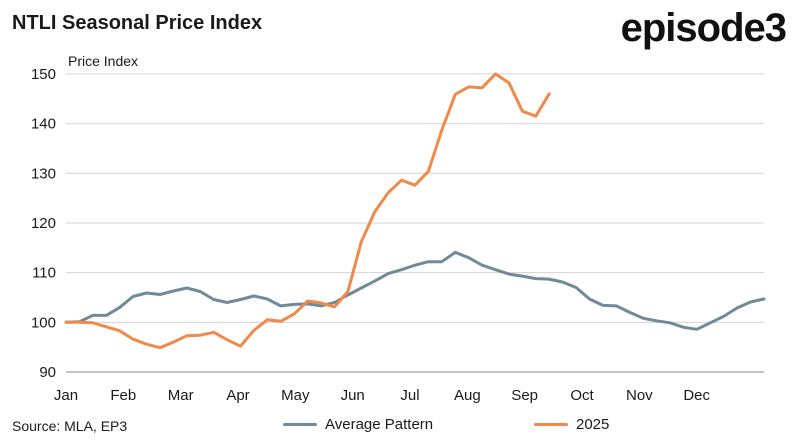  What do you see at coordinates (379, 424) in the screenshot?
I see `legend-label-average: Average Pattern` at bounding box center [379, 424].